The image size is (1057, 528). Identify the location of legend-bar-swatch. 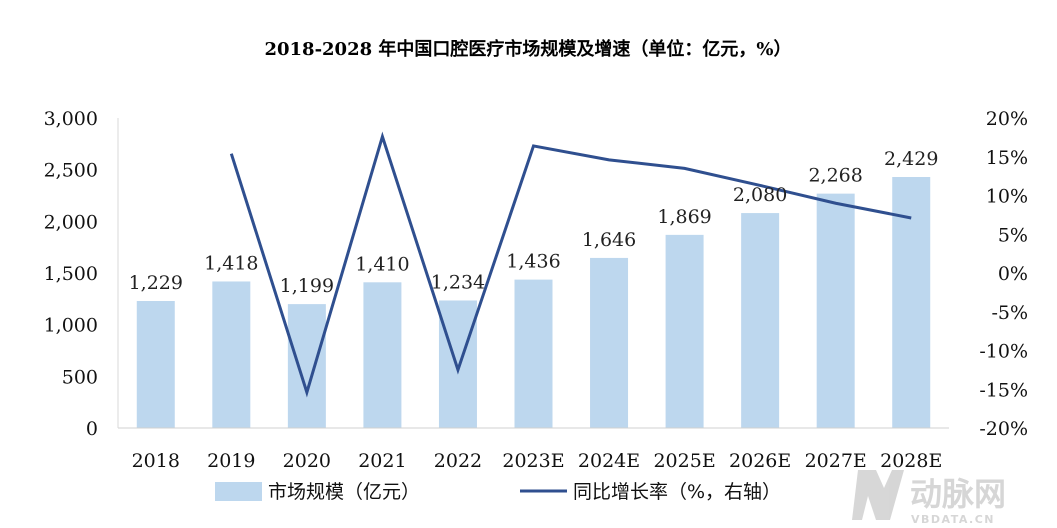
(238, 491).